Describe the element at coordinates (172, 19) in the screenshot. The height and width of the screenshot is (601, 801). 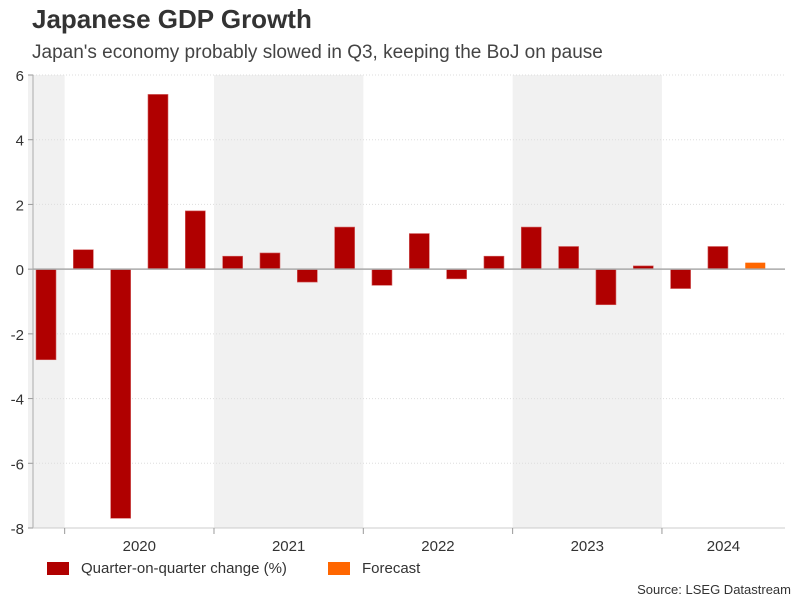
I see `chart-title: Japanese GDP Growth` at that location.